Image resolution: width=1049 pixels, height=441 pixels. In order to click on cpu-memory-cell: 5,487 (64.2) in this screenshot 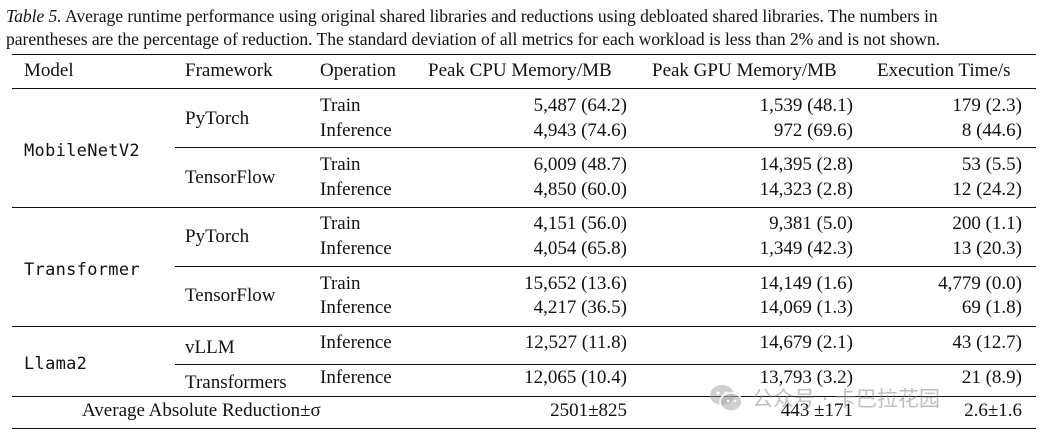, I will do `click(580, 105)`.